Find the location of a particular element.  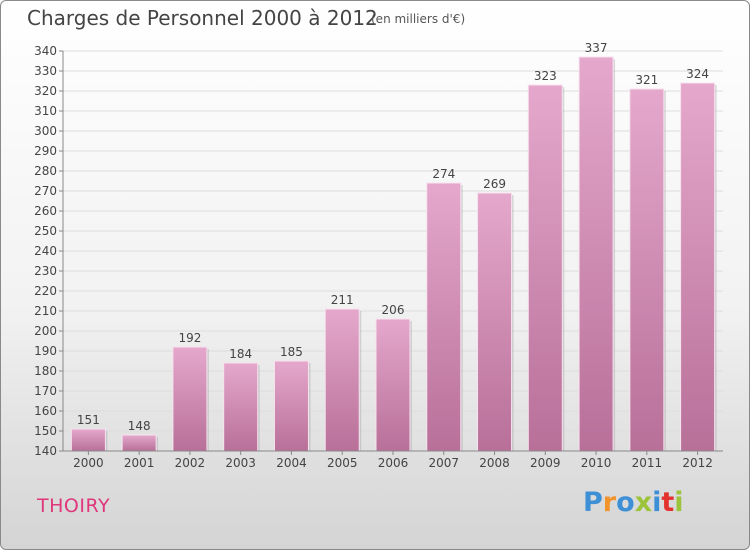

data-label: 148 is located at coordinates (139, 426).